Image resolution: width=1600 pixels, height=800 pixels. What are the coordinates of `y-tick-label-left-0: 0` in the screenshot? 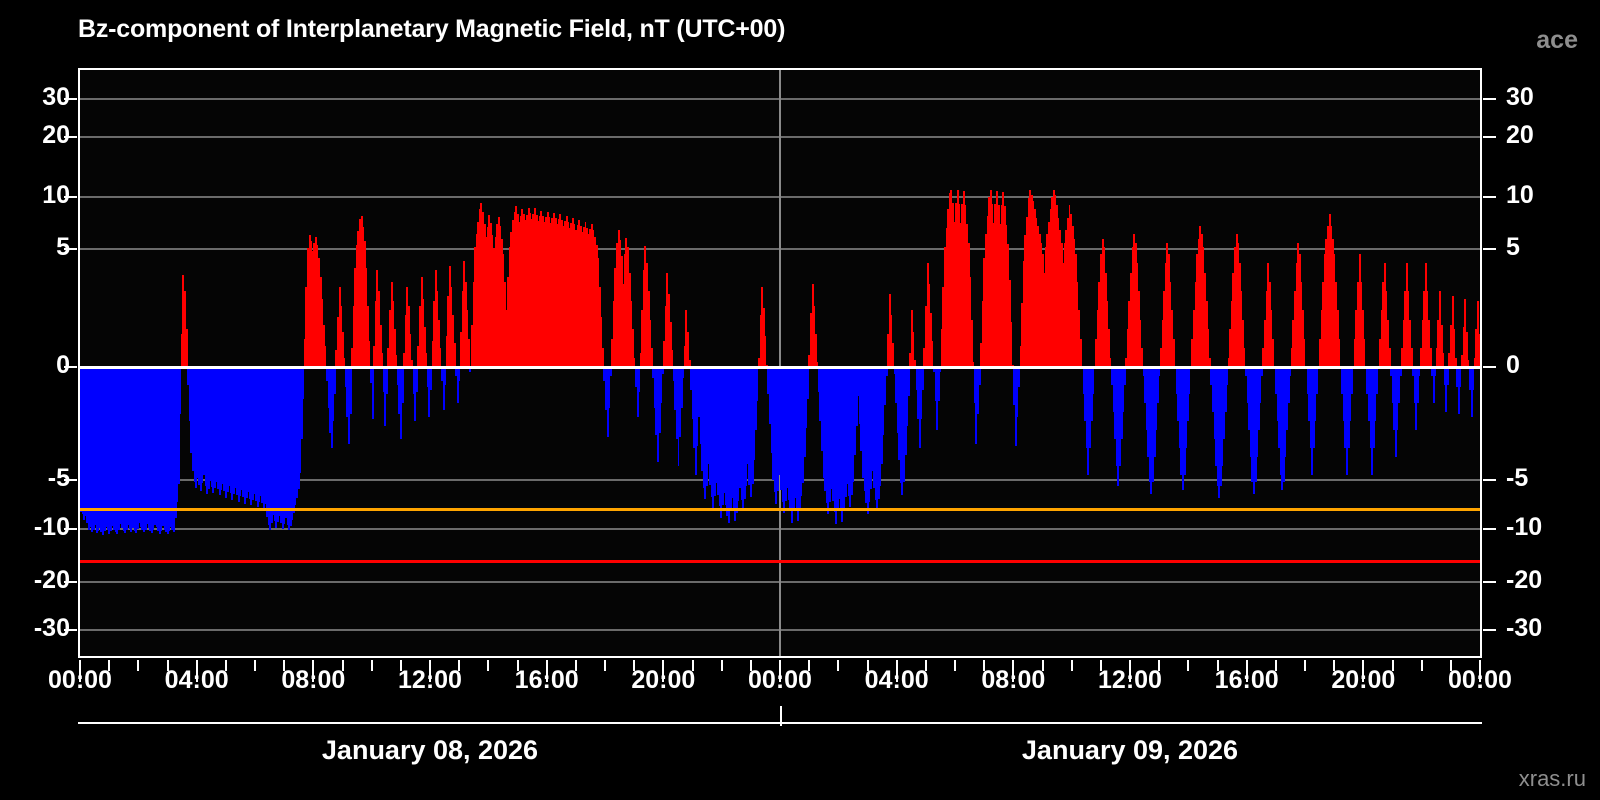 It's located at (63, 365).